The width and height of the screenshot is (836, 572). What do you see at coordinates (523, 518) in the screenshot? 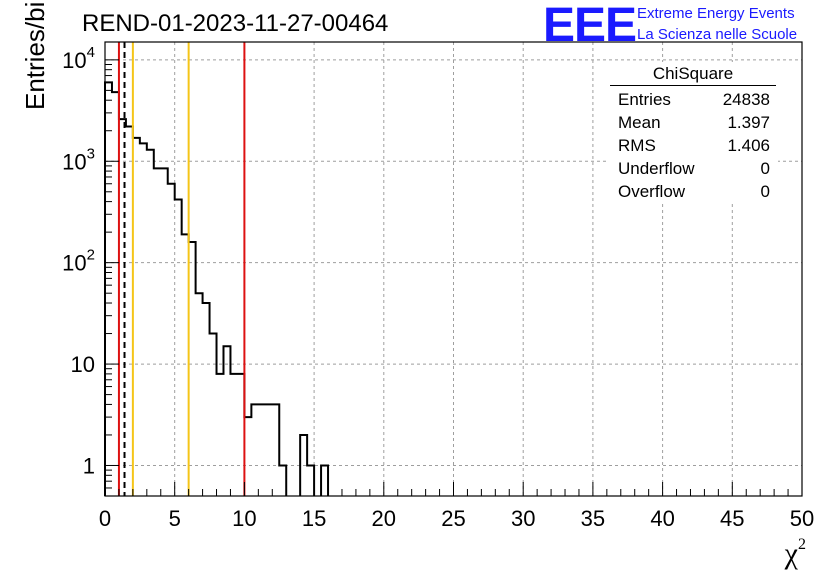
I see `x-tick-label: 30` at bounding box center [523, 518].